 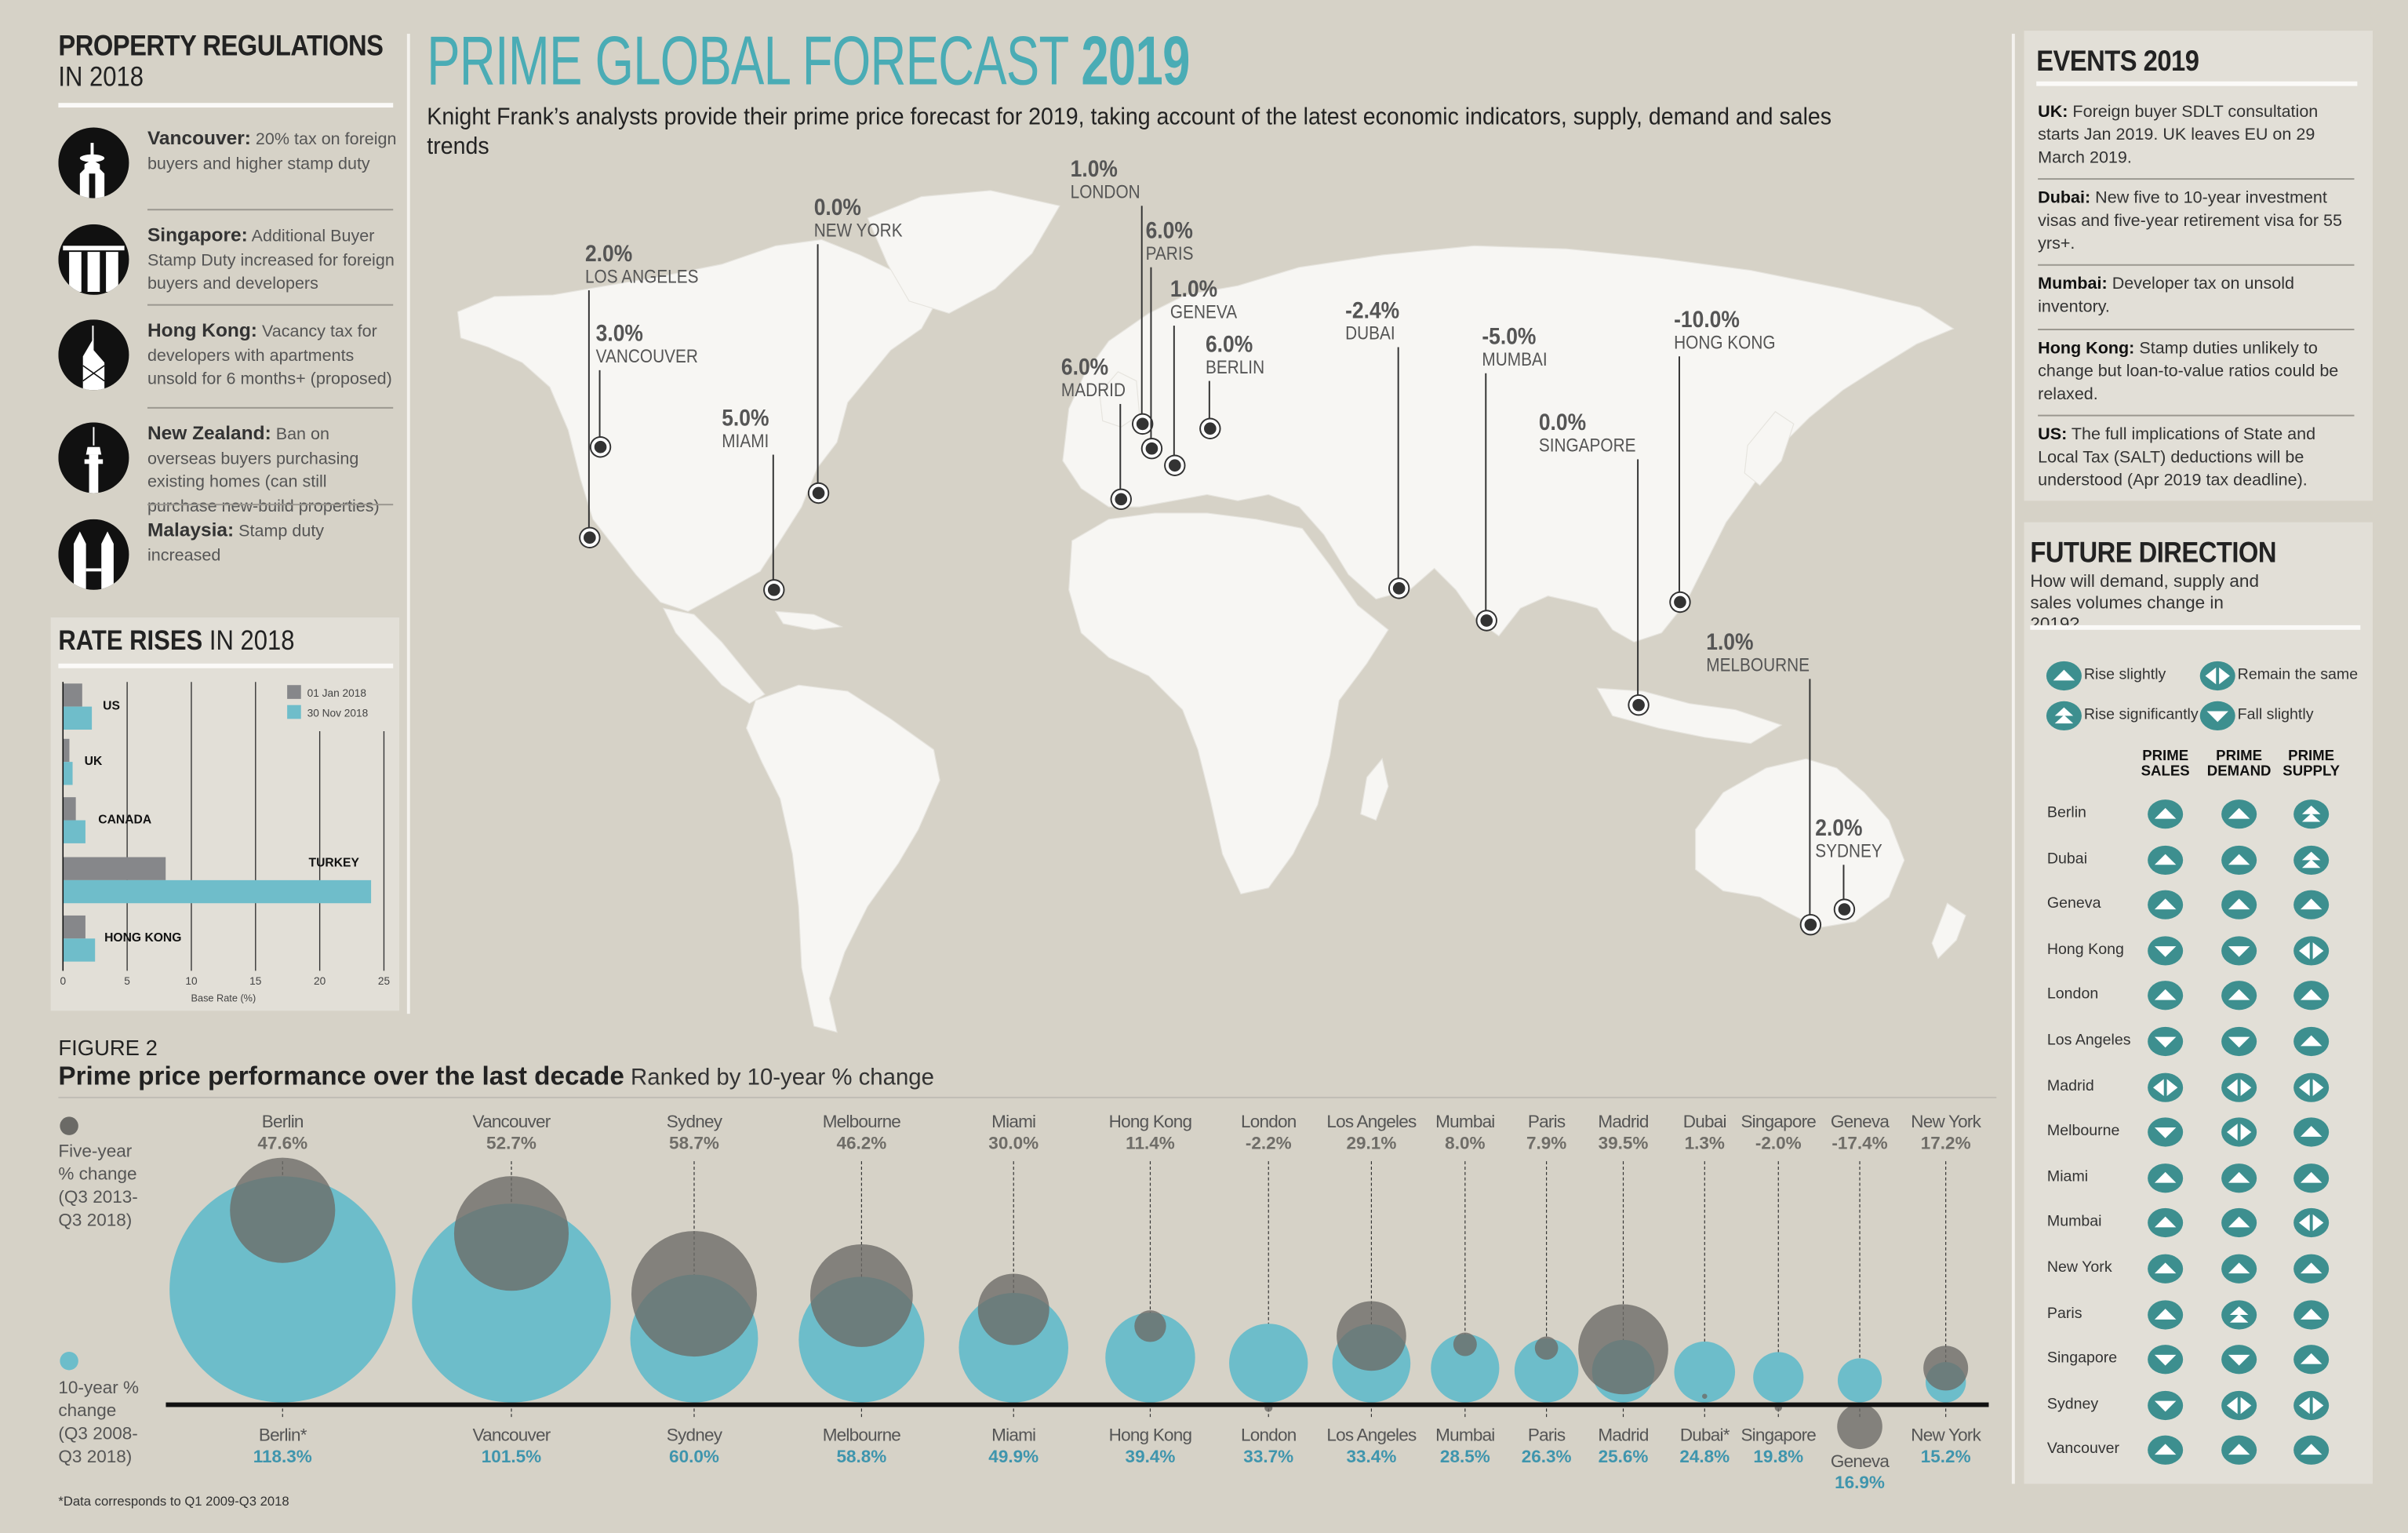 What do you see at coordinates (294, 712) in the screenshot?
I see `legend-swatch` at bounding box center [294, 712].